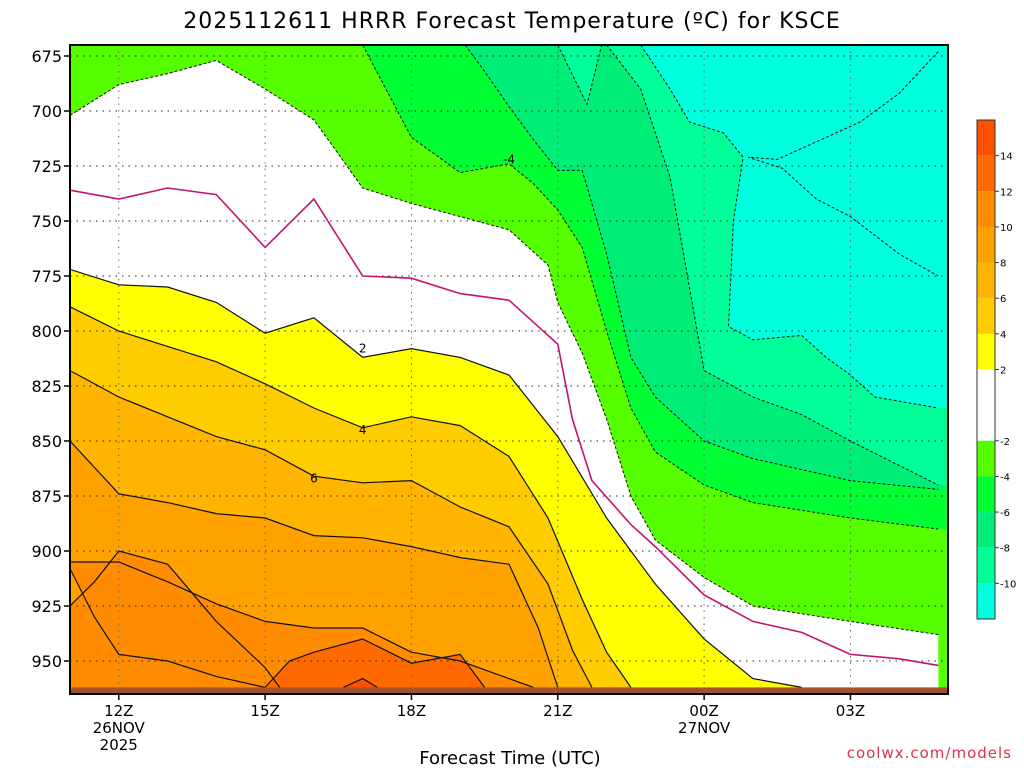 The width and height of the screenshot is (1024, 768). I want to click on colorbar-label--10: -10, so click(1008, 584).